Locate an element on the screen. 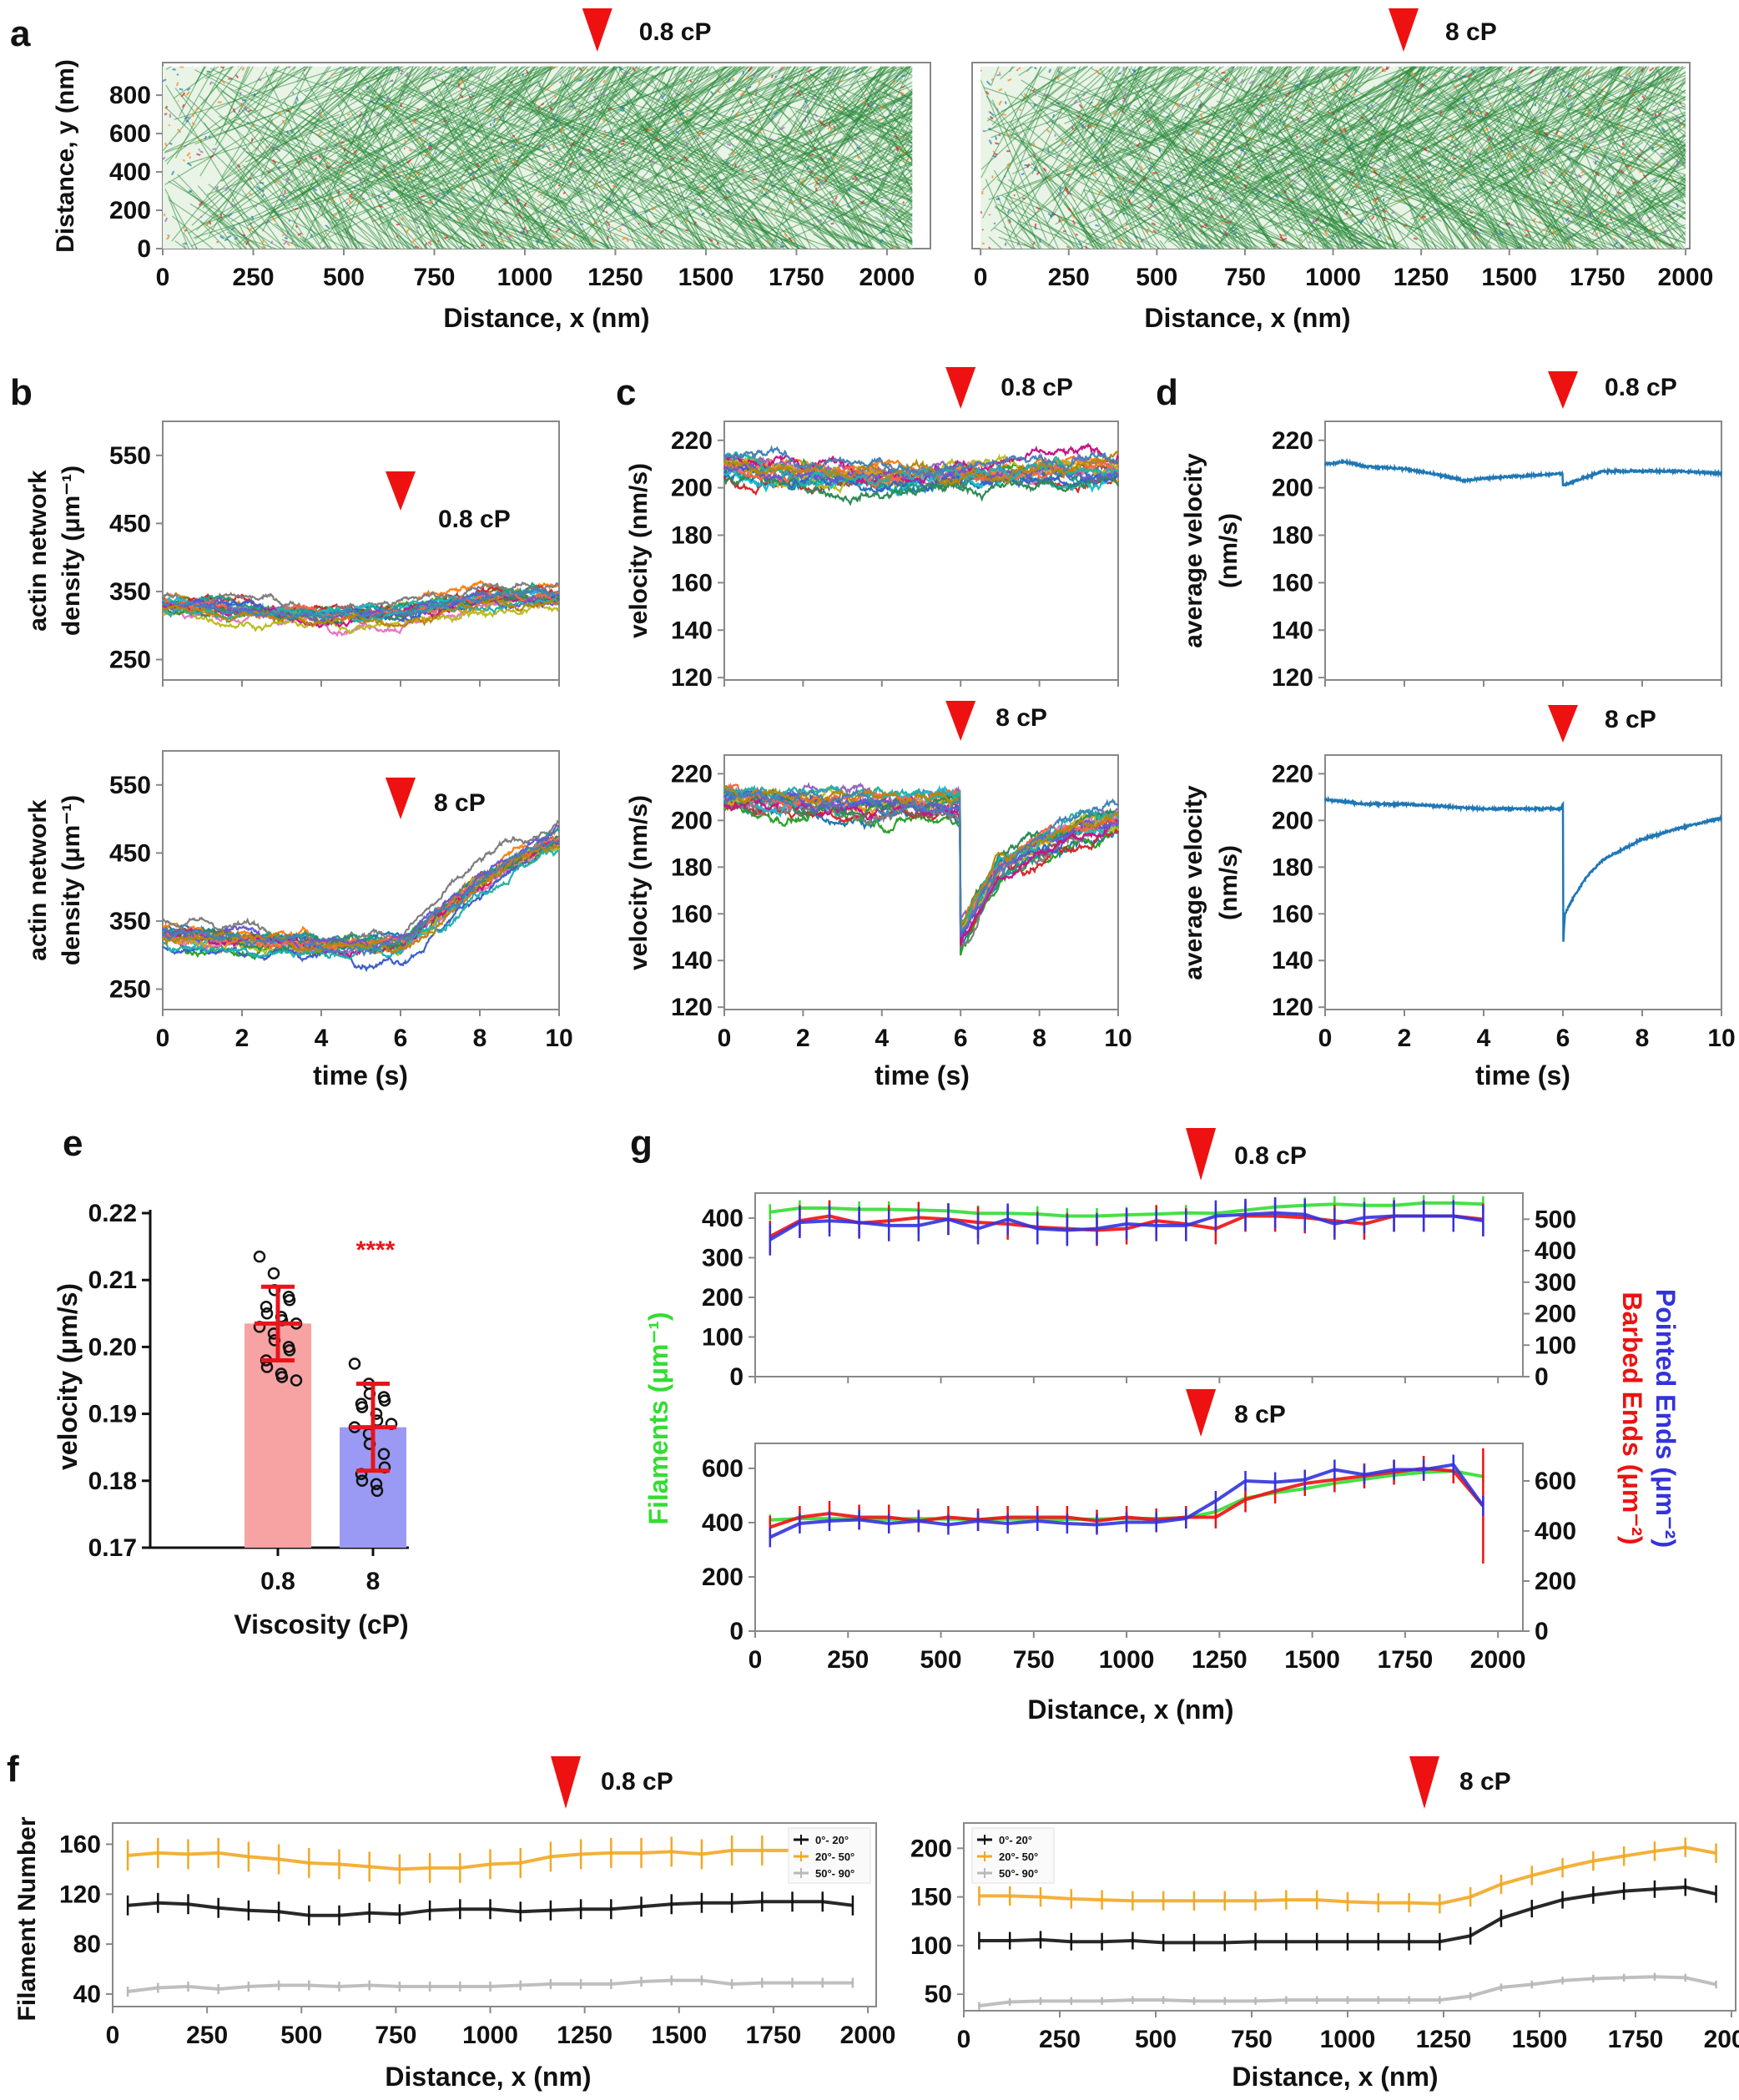  y-tick-label: 200 is located at coordinates (692, 821).